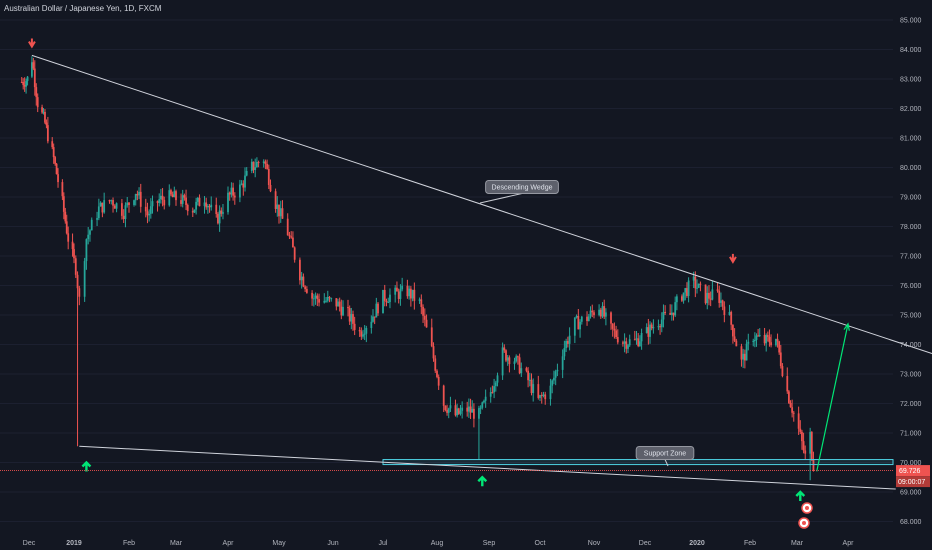  What do you see at coordinates (911, 434) in the screenshot?
I see `y-tick-label: 71.000` at bounding box center [911, 434].